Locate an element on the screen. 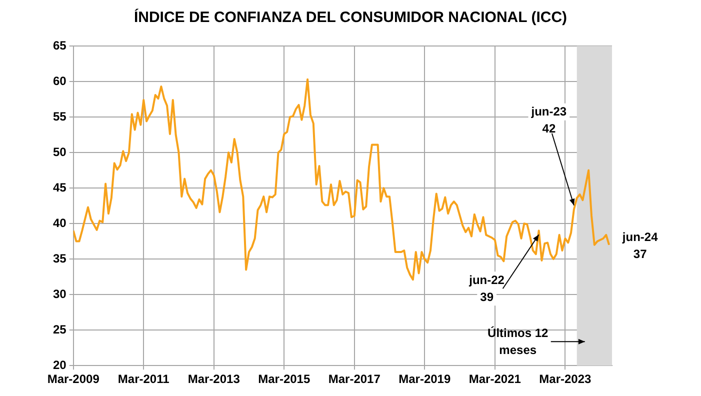 The image size is (701, 396). annotation: jun-23 42 is located at coordinates (548, 120).